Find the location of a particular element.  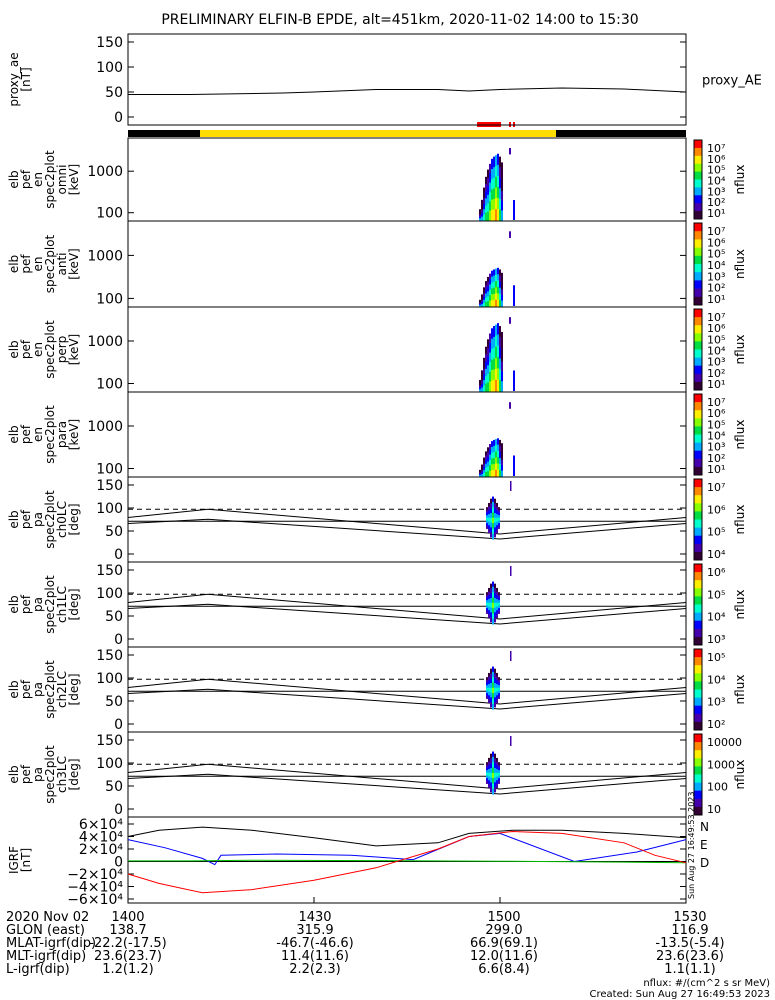

footer-row-value: 66.9(69.1) is located at coordinates (504, 943).